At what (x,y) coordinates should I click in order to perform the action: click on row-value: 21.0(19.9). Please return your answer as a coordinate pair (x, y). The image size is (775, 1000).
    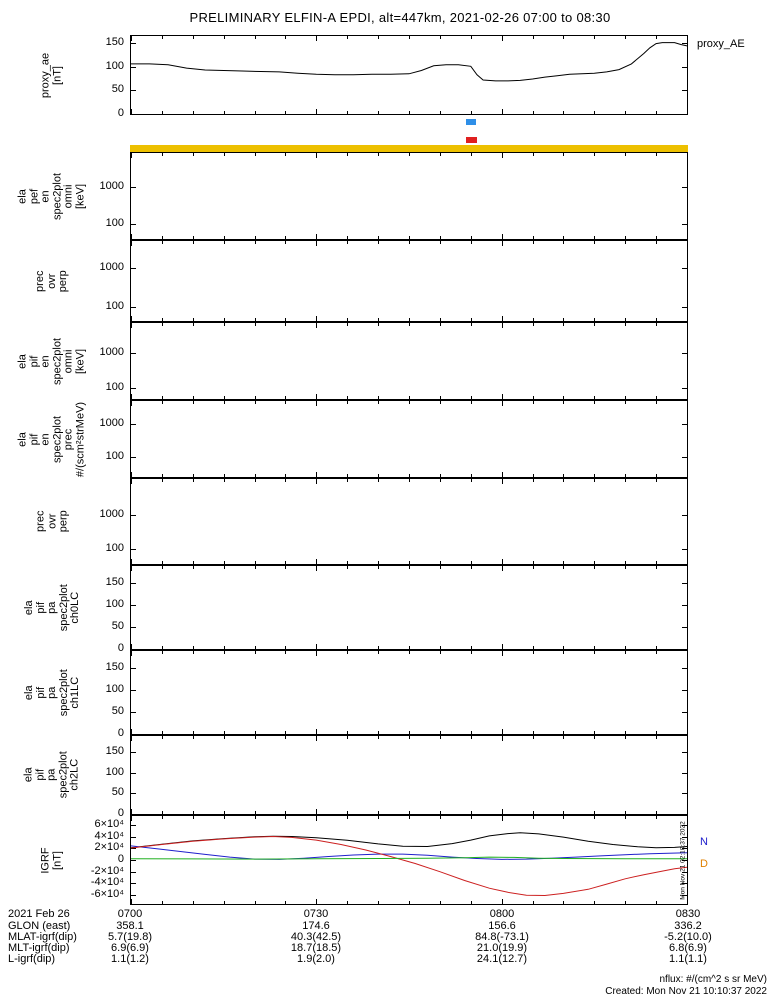
    Looking at the image, I should click on (502, 948).